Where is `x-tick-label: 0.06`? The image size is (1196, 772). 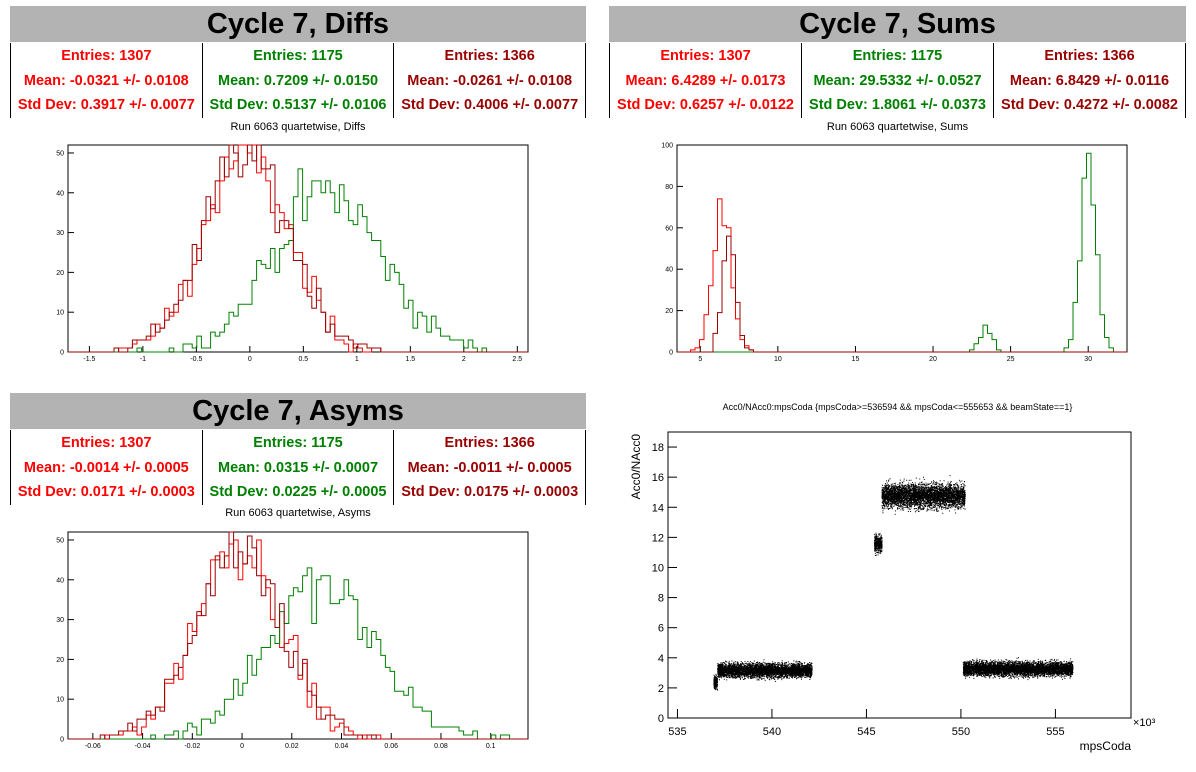
x-tick-label: 0.06 is located at coordinates (391, 746).